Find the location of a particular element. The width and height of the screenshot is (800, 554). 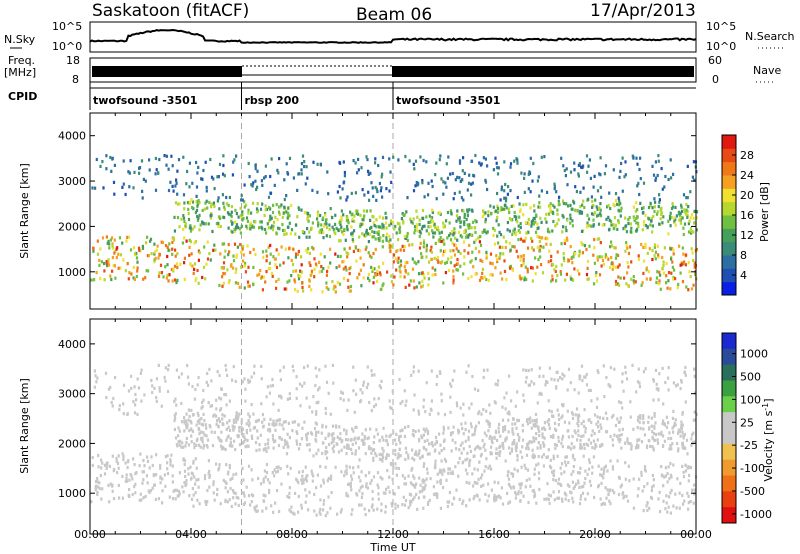

velocity-colorbar-tick-label: -25 is located at coordinates (749, 445).